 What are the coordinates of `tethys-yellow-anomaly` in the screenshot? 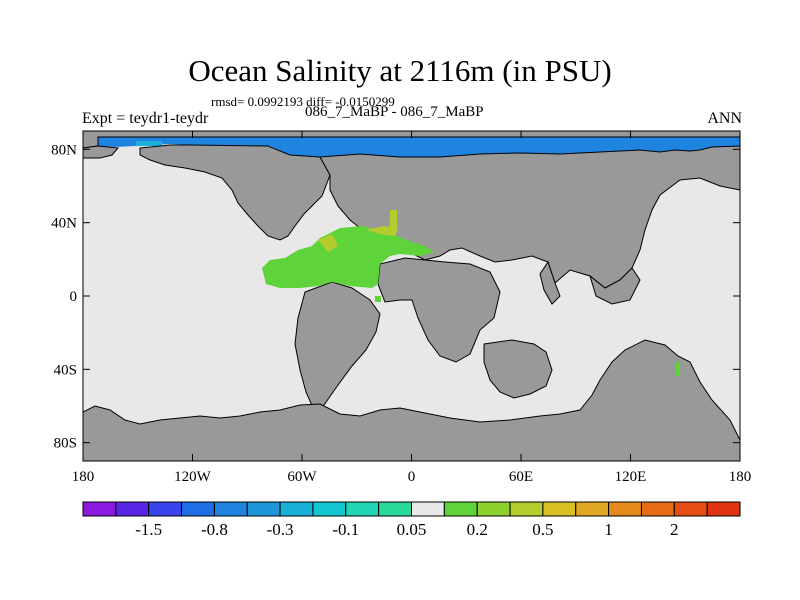 It's located at (358, 231).